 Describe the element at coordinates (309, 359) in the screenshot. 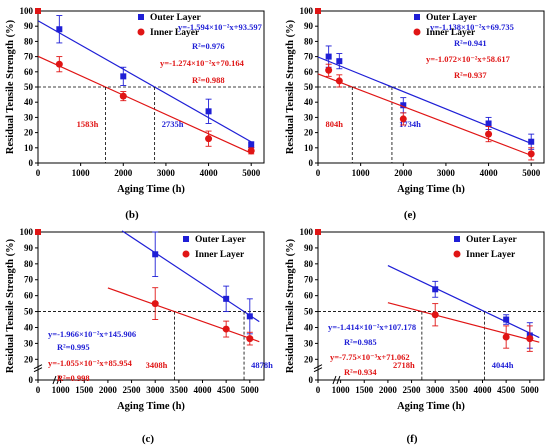

I see `y-tick-label: 20` at that location.